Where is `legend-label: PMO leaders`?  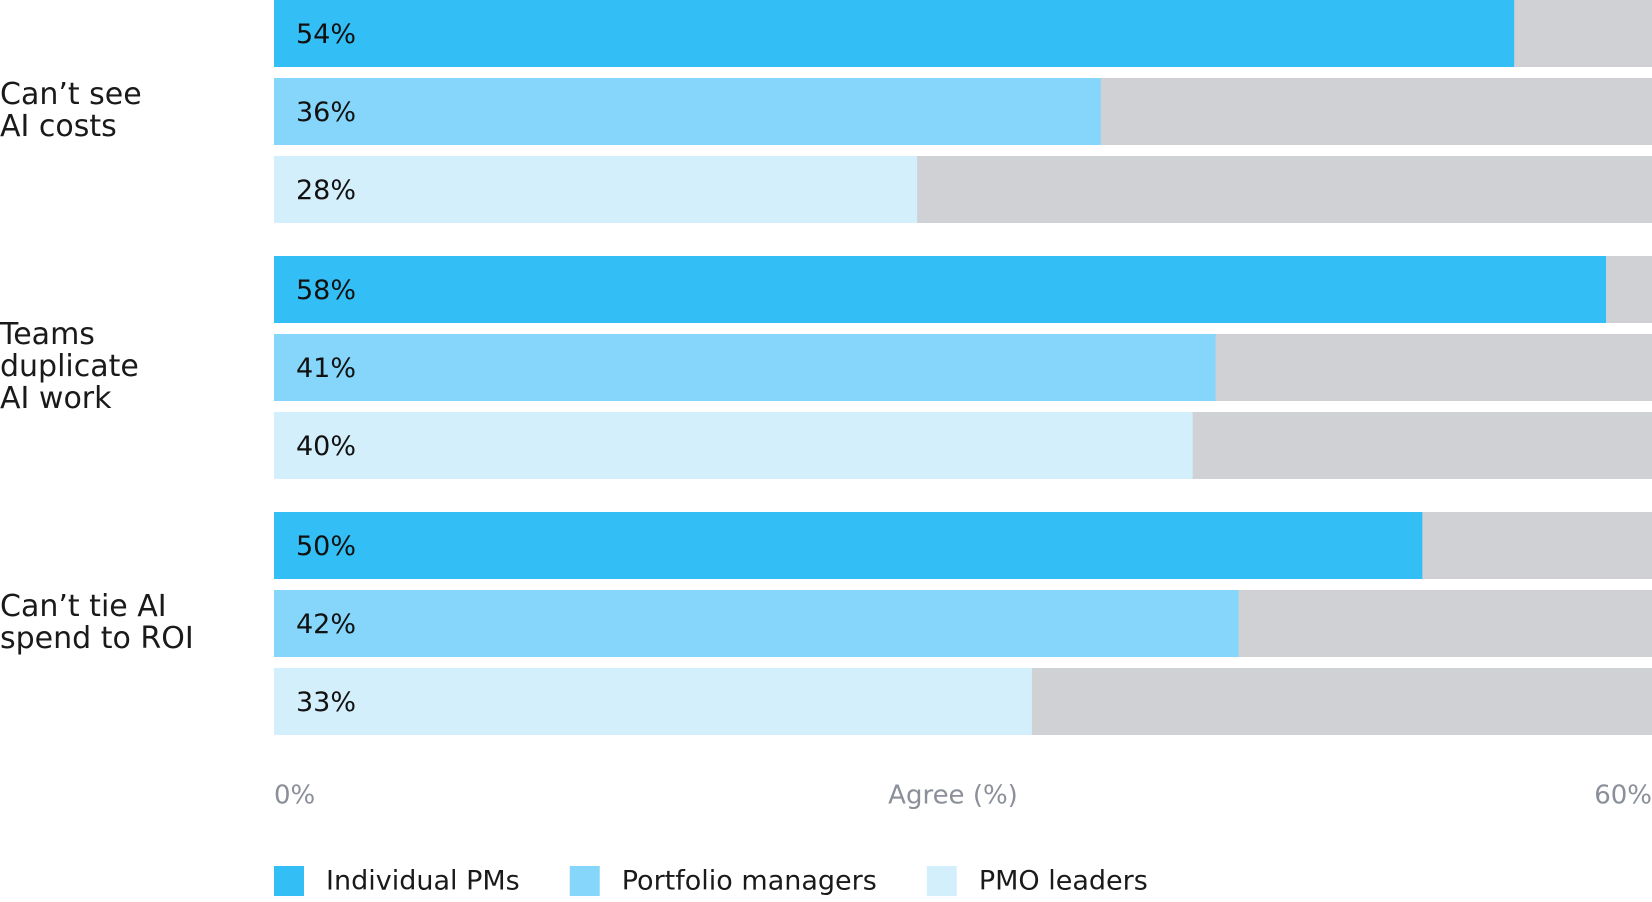
legend-label: PMO leaders is located at coordinates (1063, 881).